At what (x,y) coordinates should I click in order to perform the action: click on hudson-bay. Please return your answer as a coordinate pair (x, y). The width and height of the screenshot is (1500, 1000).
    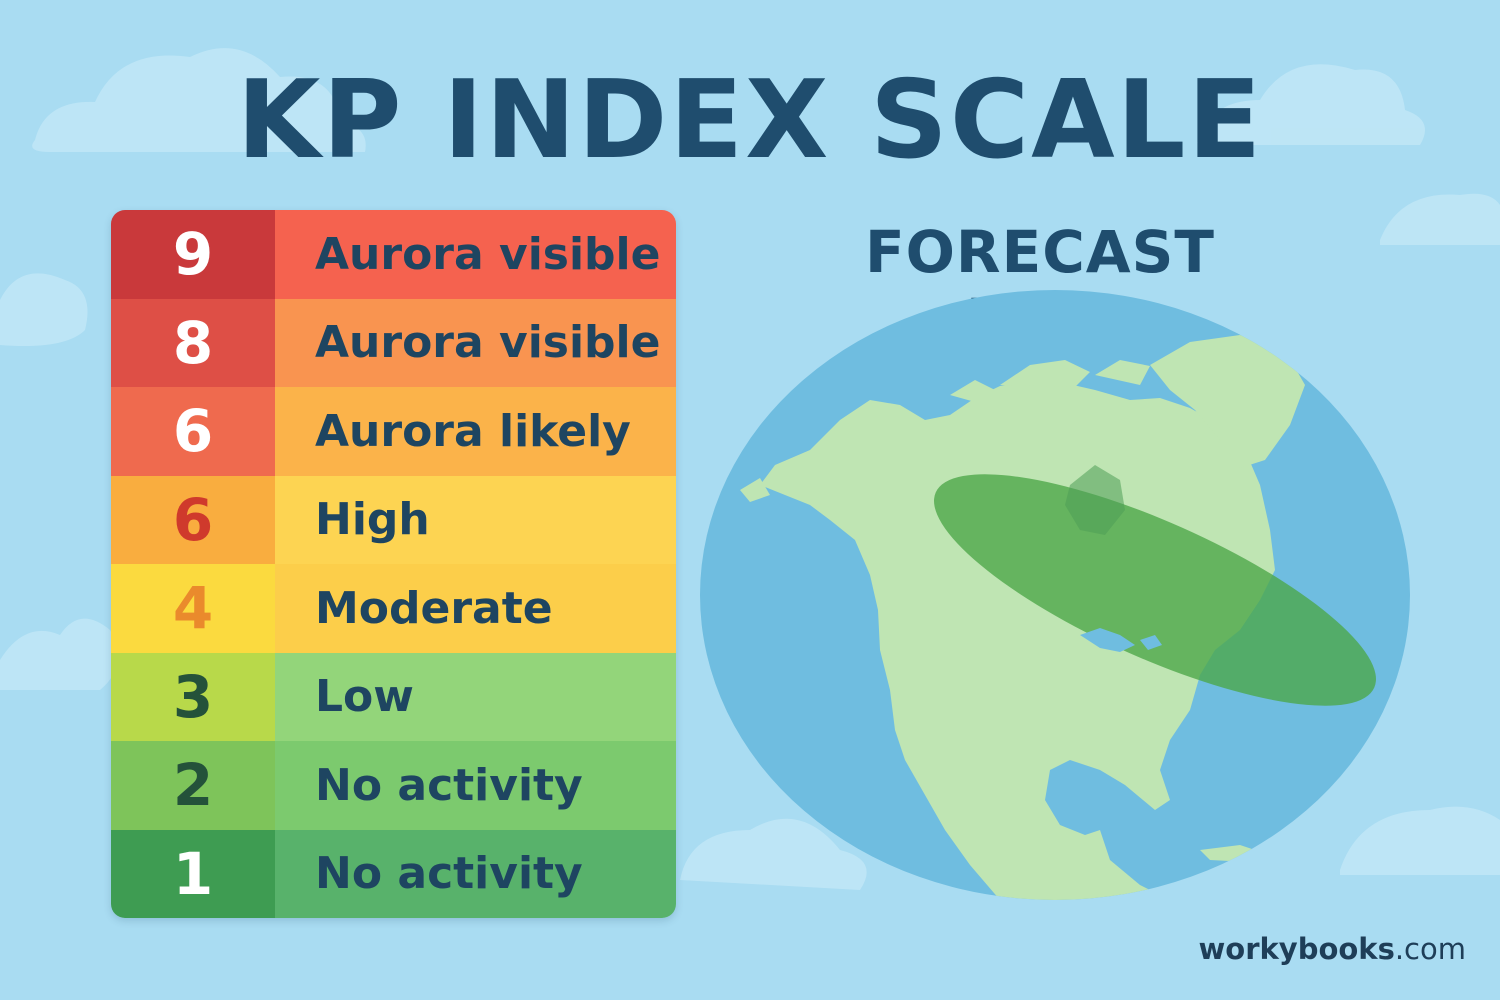
    Looking at the image, I should click on (1095, 500).